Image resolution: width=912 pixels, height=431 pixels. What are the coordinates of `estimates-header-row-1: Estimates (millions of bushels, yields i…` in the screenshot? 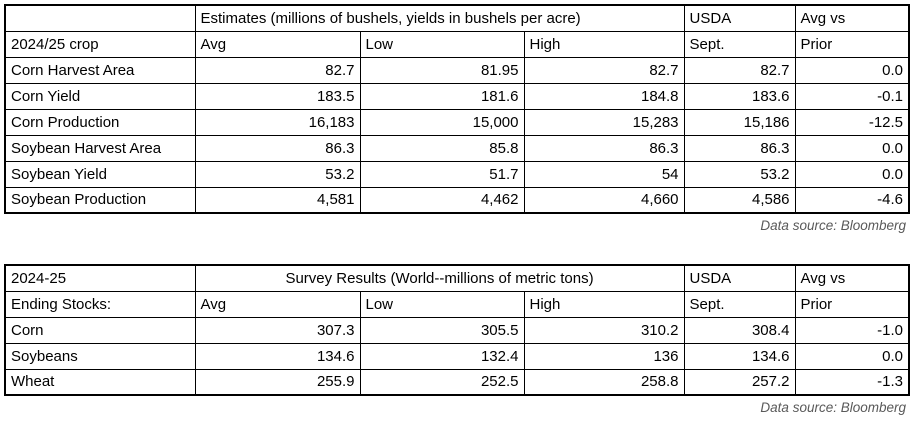 It's located at (457, 18).